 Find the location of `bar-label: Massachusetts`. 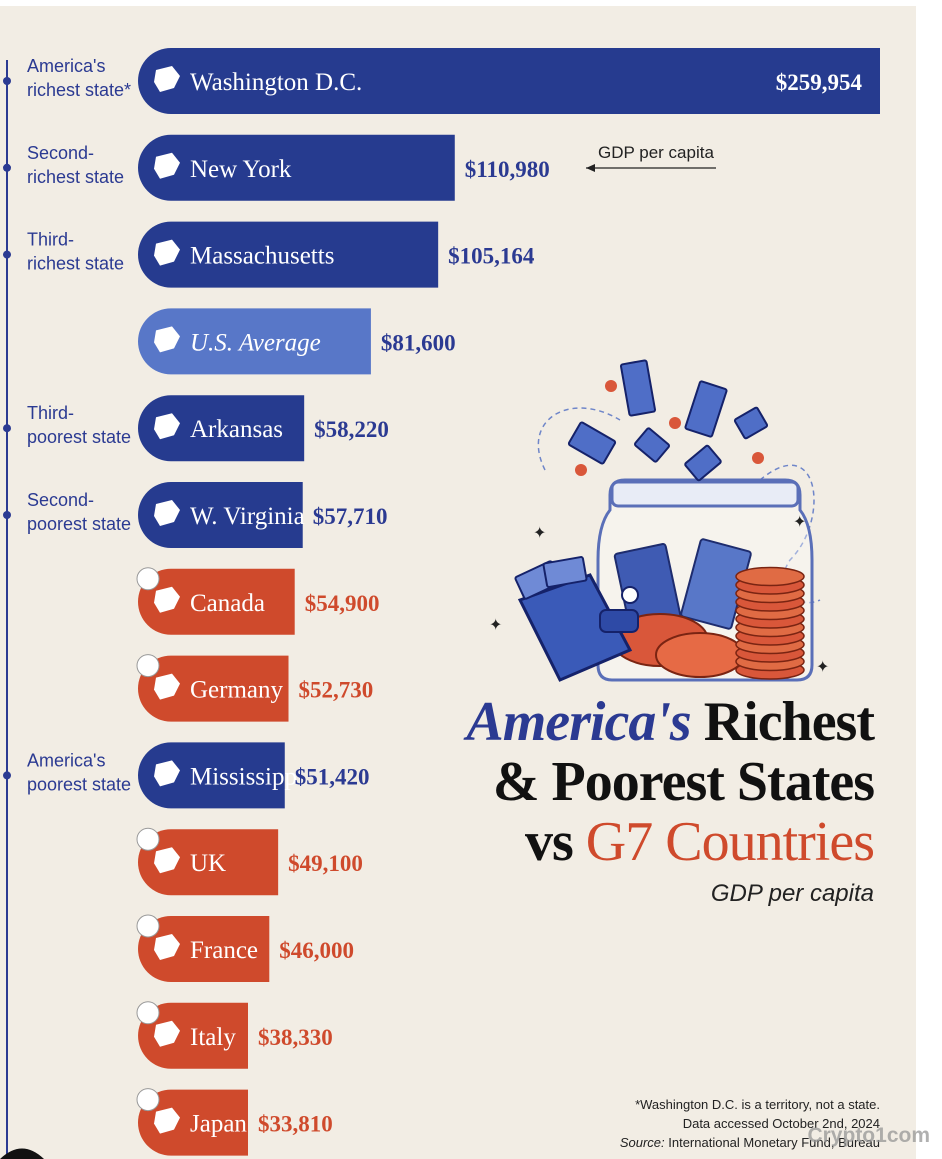

bar-label: Massachusetts is located at coordinates (262, 256).